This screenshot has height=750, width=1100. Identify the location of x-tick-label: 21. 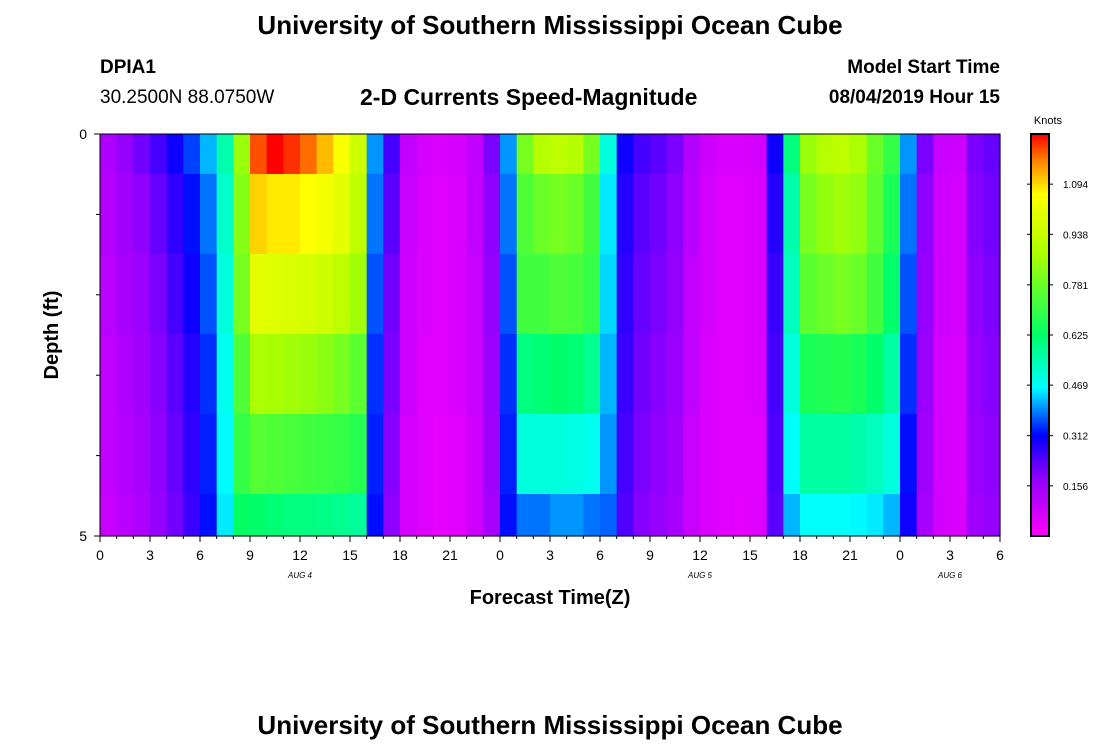
(450, 555).